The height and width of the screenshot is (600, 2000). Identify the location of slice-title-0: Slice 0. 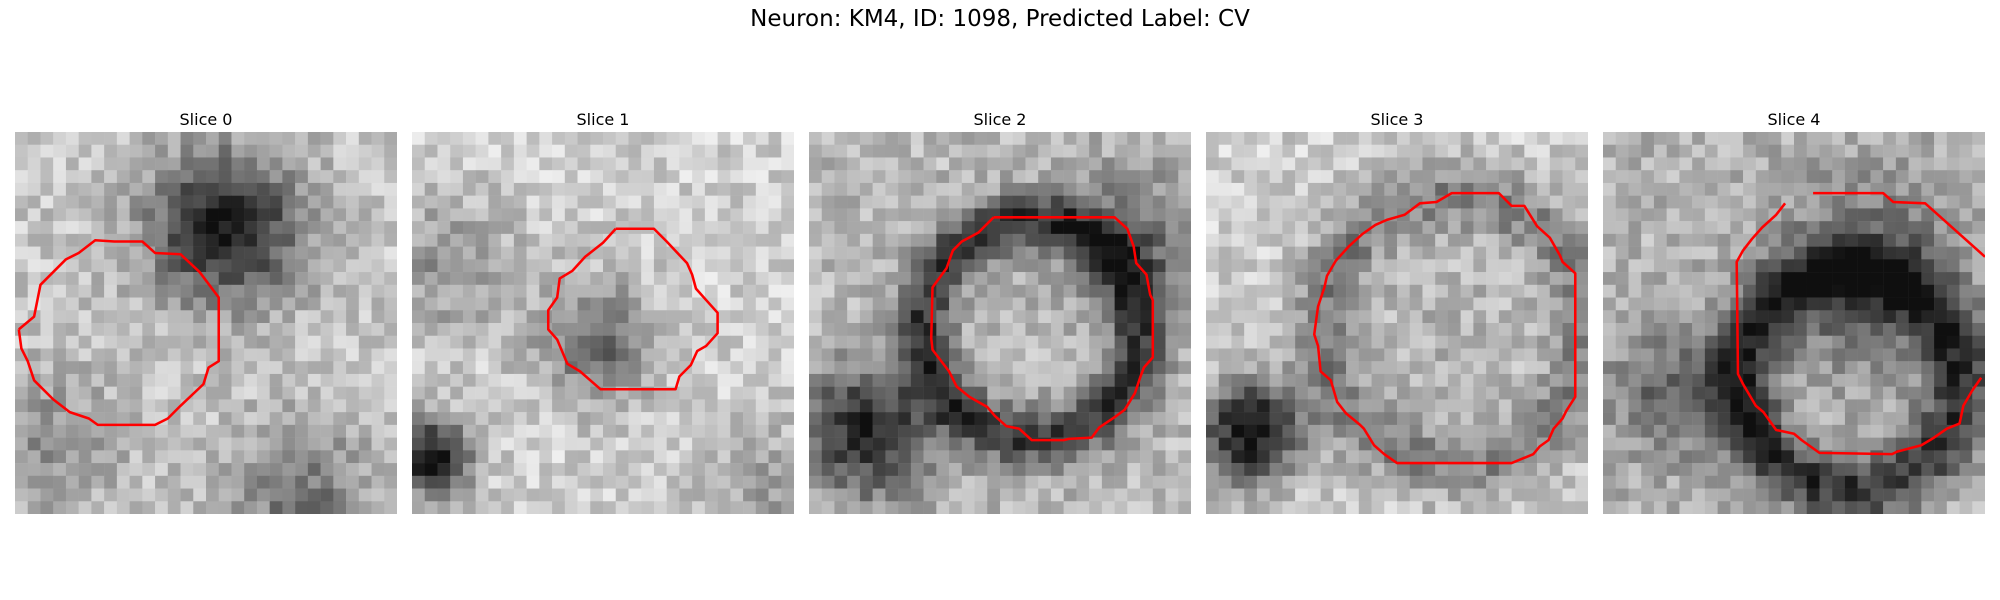
(206, 119).